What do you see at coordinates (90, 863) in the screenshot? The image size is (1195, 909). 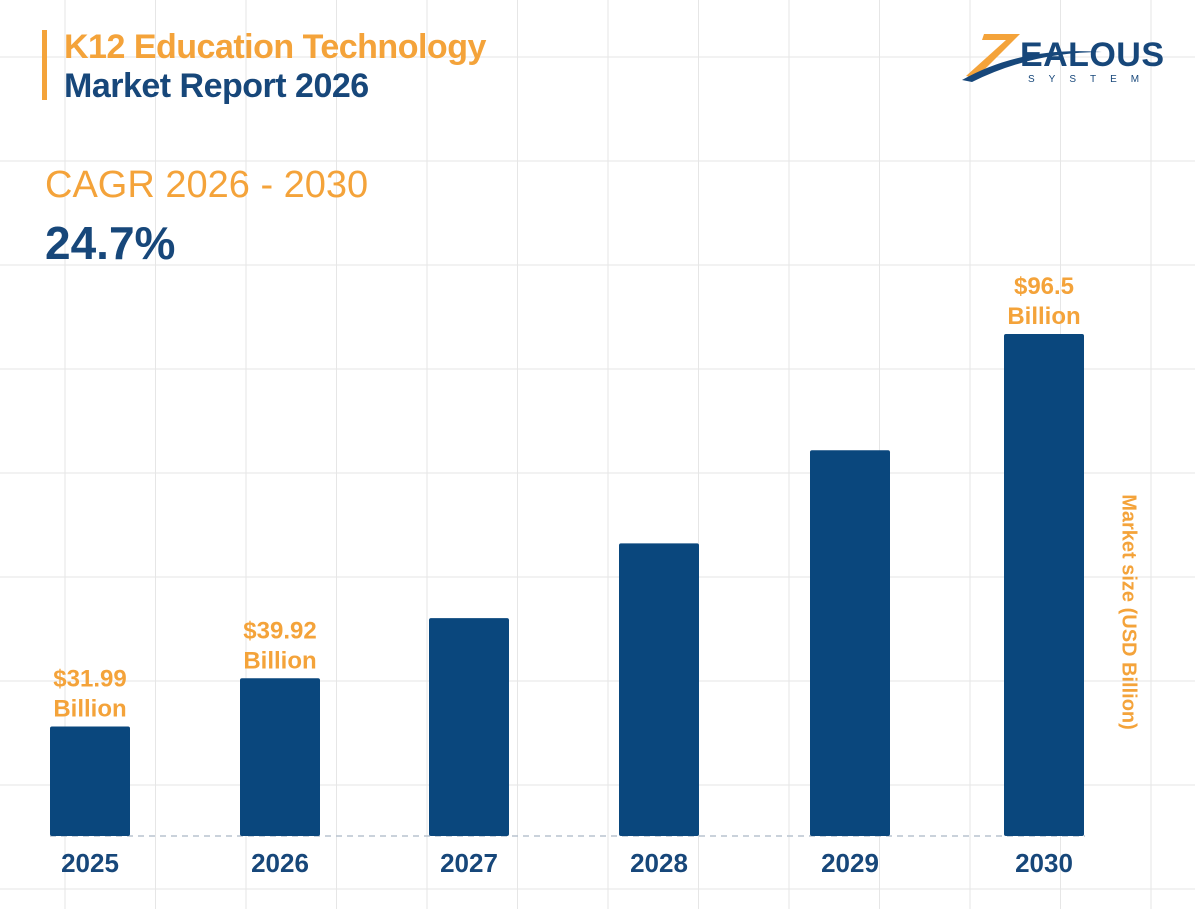 I see `x-tick-label: 2025` at bounding box center [90, 863].